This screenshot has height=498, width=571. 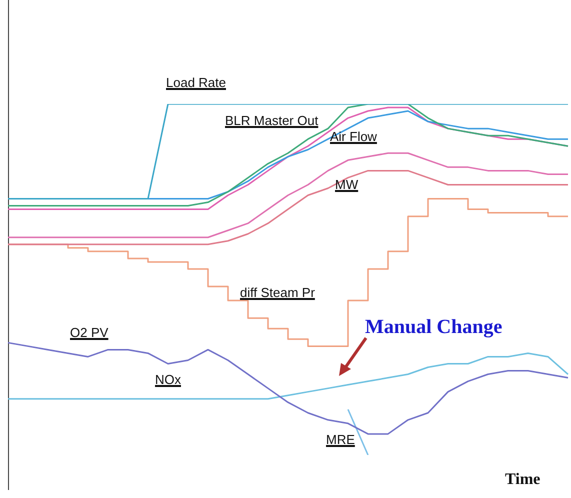 What do you see at coordinates (522, 479) in the screenshot?
I see `x-axis-title: Time` at bounding box center [522, 479].